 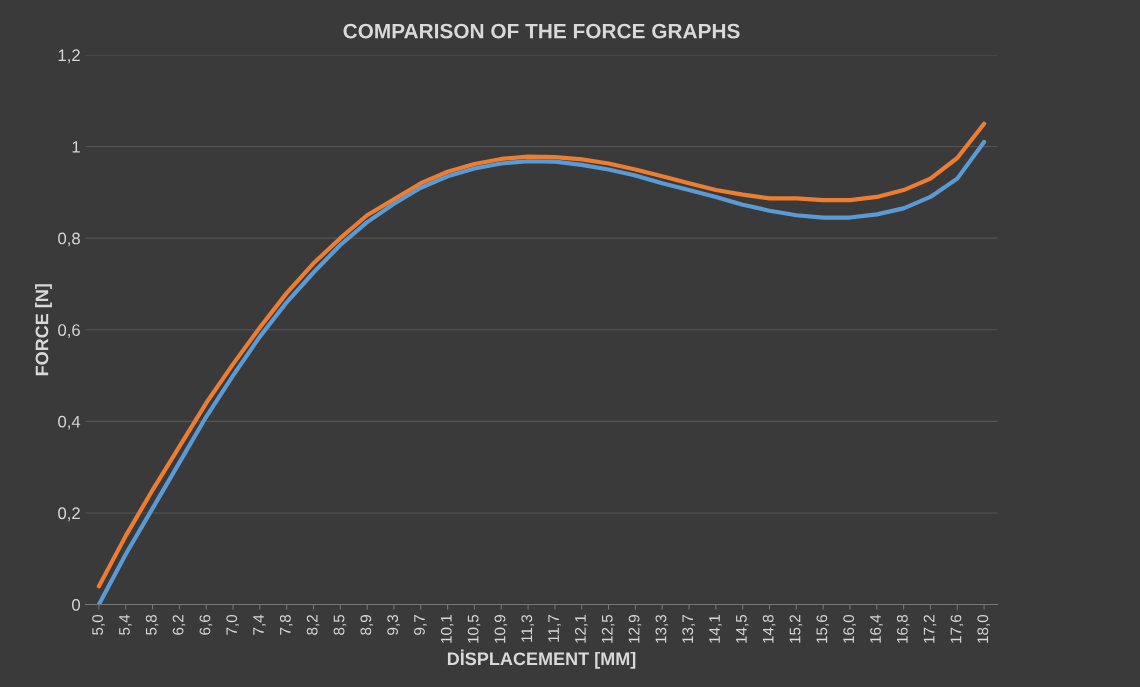 I want to click on x-tick-label: 13,7, so click(x=688, y=629).